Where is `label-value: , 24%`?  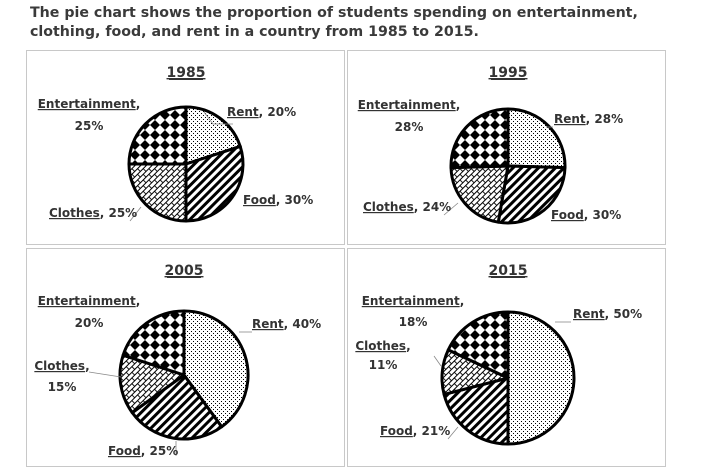
label-value: , 24% is located at coordinates (432, 207).